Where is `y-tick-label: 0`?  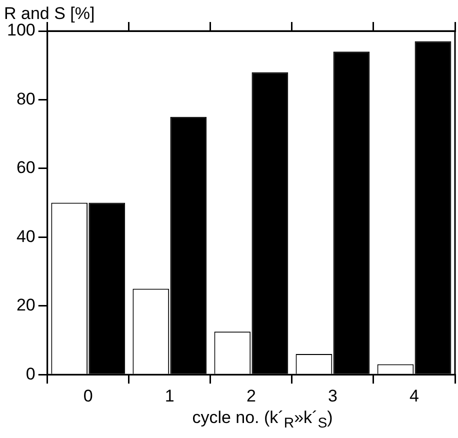 y-tick-label: 0 is located at coordinates (31, 374).